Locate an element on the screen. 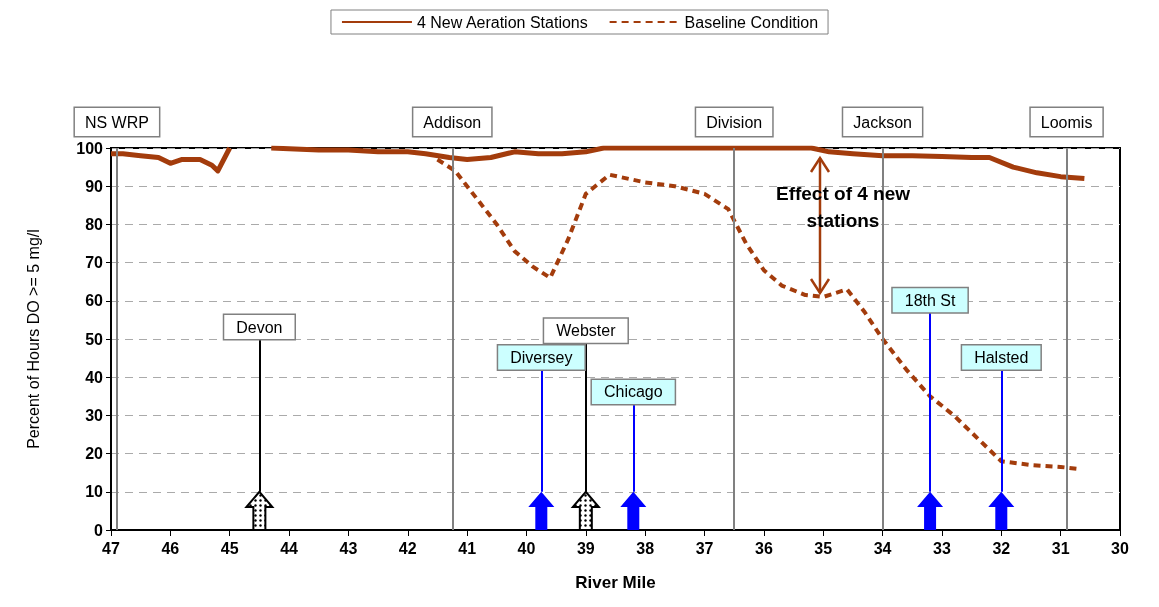 The width and height of the screenshot is (1159, 607). x-tick-label: 39 is located at coordinates (585, 548).